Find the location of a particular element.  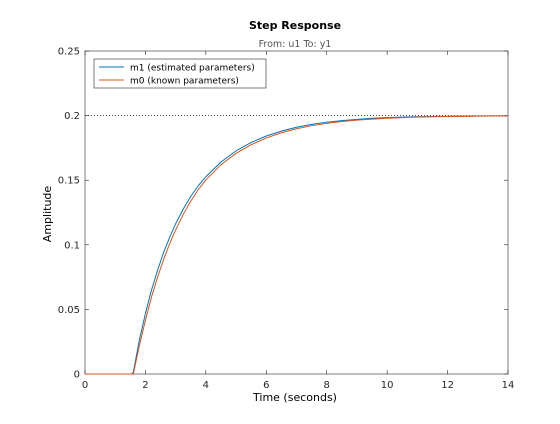

x-tick-label: 14 is located at coordinates (508, 385).